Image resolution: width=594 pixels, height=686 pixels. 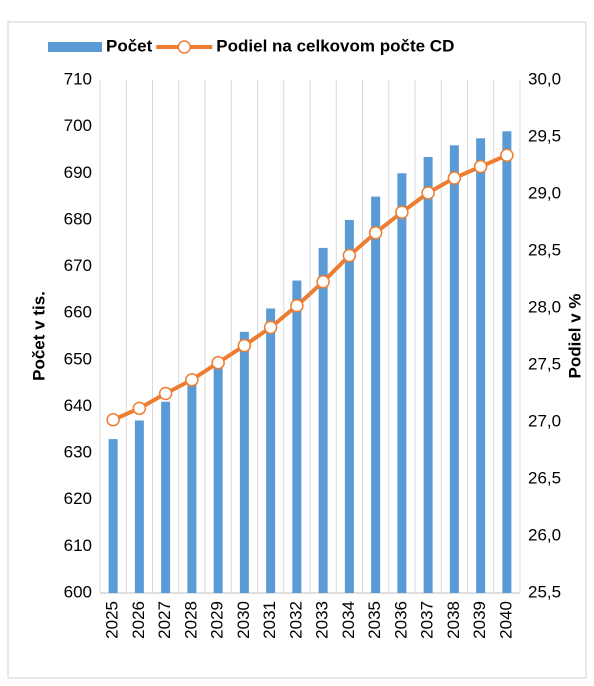 I want to click on x-tick-label: 2026, so click(x=138, y=620).